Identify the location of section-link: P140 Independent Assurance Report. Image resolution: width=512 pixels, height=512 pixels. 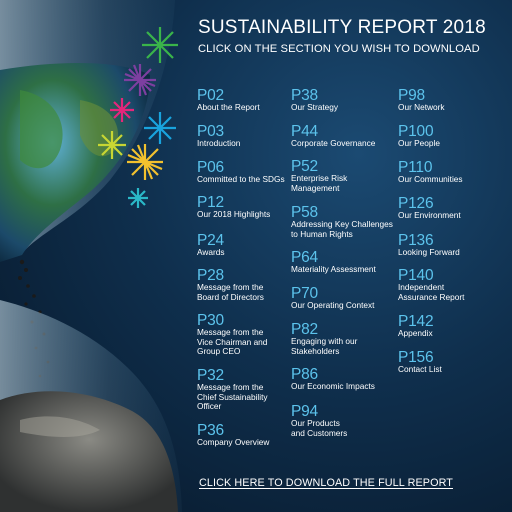
(431, 285).